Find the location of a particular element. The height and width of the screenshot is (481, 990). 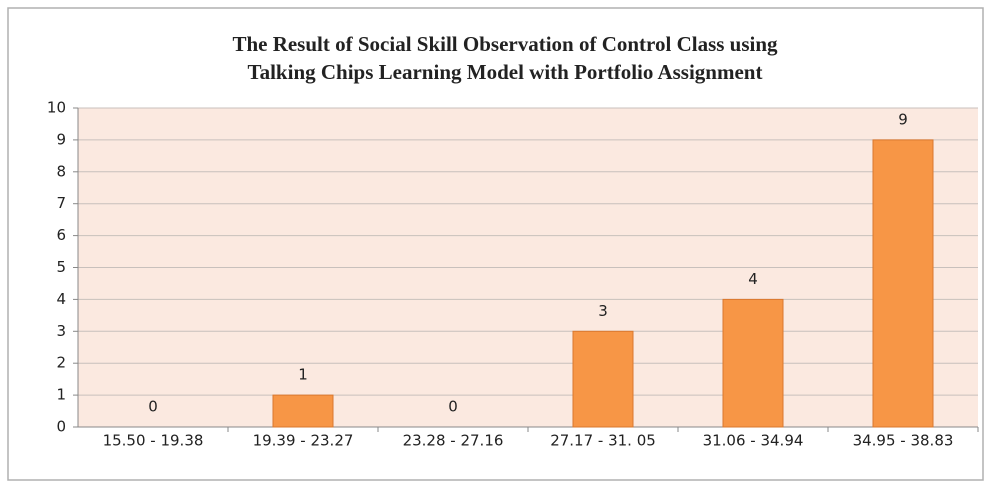

y-tick-label: 7 is located at coordinates (61, 203).